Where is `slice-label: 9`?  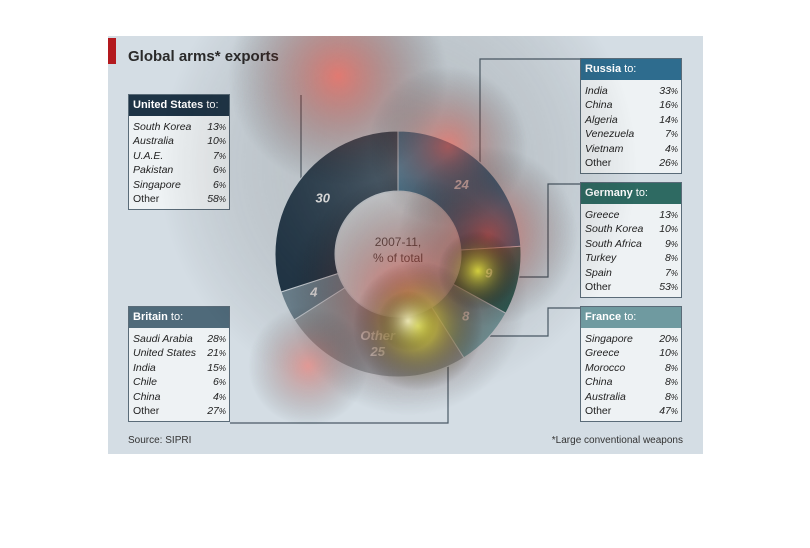
slice-label: 9 is located at coordinates (489, 273).